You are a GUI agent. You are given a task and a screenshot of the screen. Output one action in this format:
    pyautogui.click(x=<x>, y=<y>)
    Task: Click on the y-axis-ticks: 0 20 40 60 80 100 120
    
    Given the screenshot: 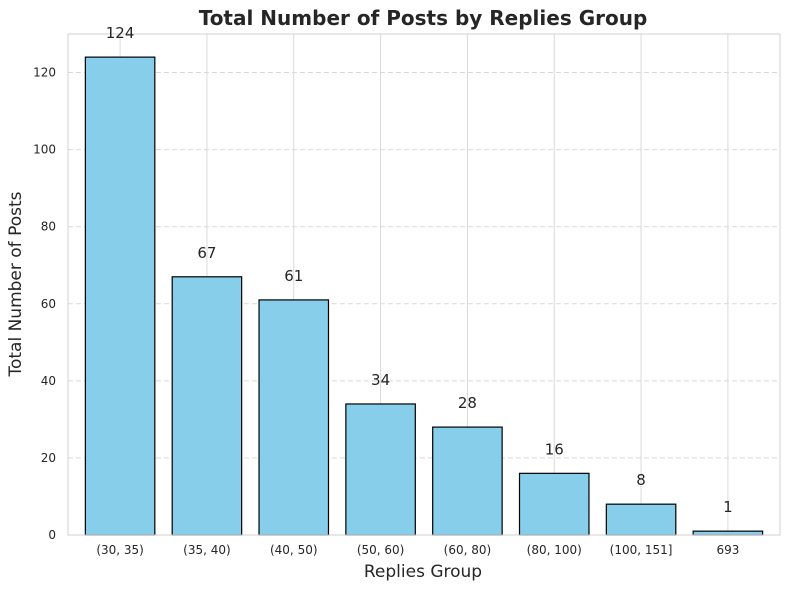 What is the action you would take?
    pyautogui.click(x=44, y=304)
    